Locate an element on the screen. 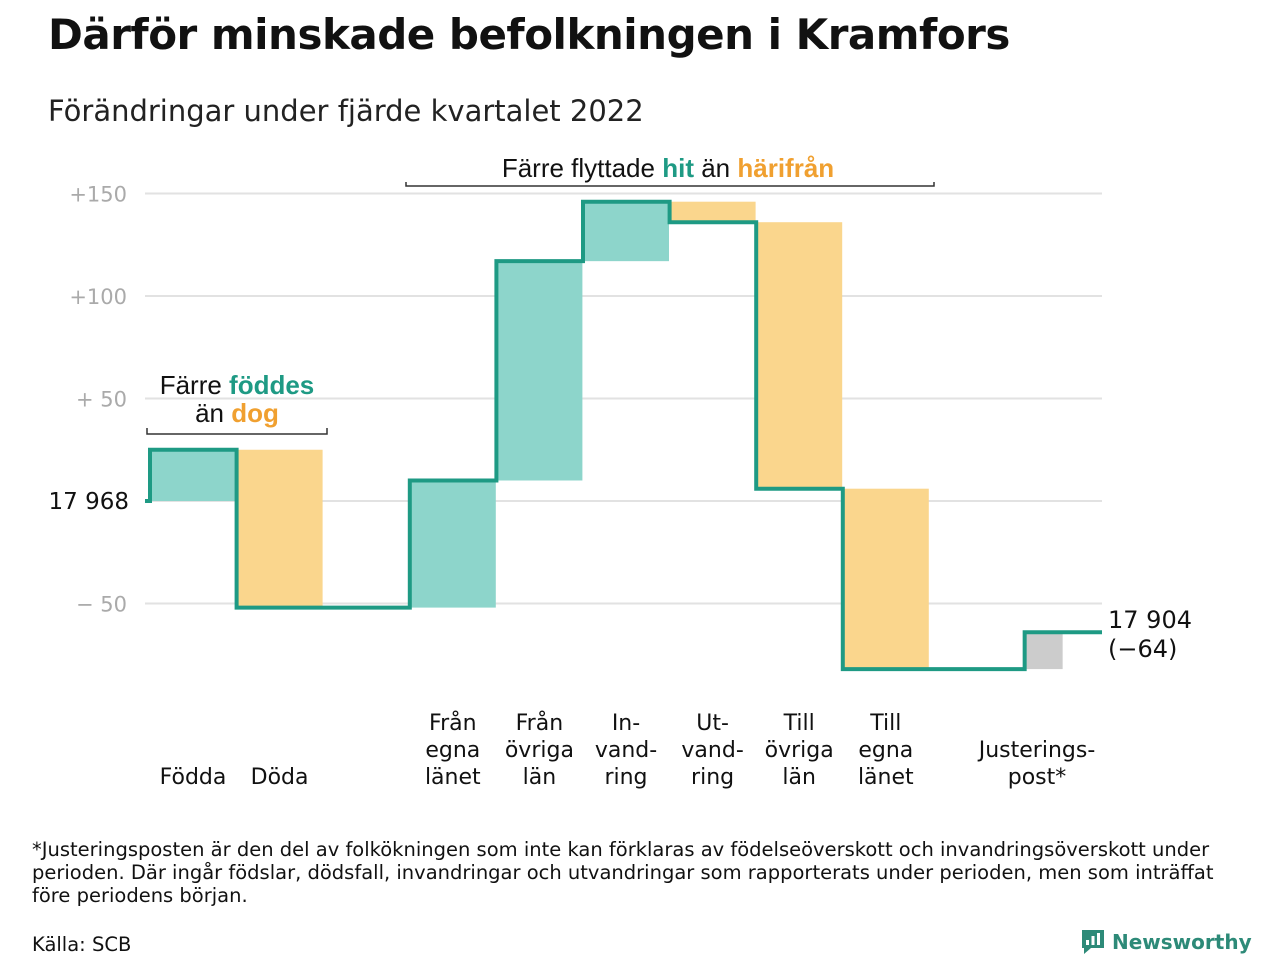 The image size is (1280, 960). annotation-bracket-fodda is located at coordinates (237, 431).